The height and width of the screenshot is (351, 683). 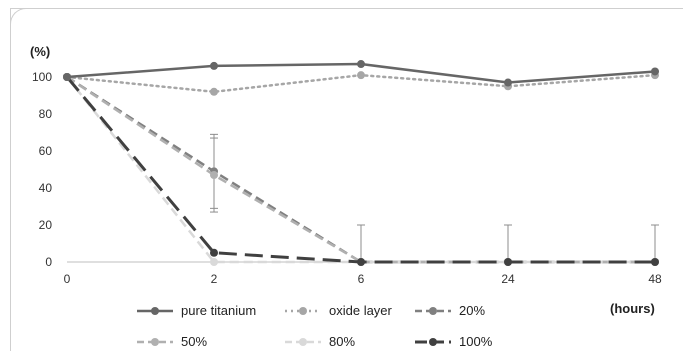 I want to click on x-tick-label: 0, so click(x=67, y=279).